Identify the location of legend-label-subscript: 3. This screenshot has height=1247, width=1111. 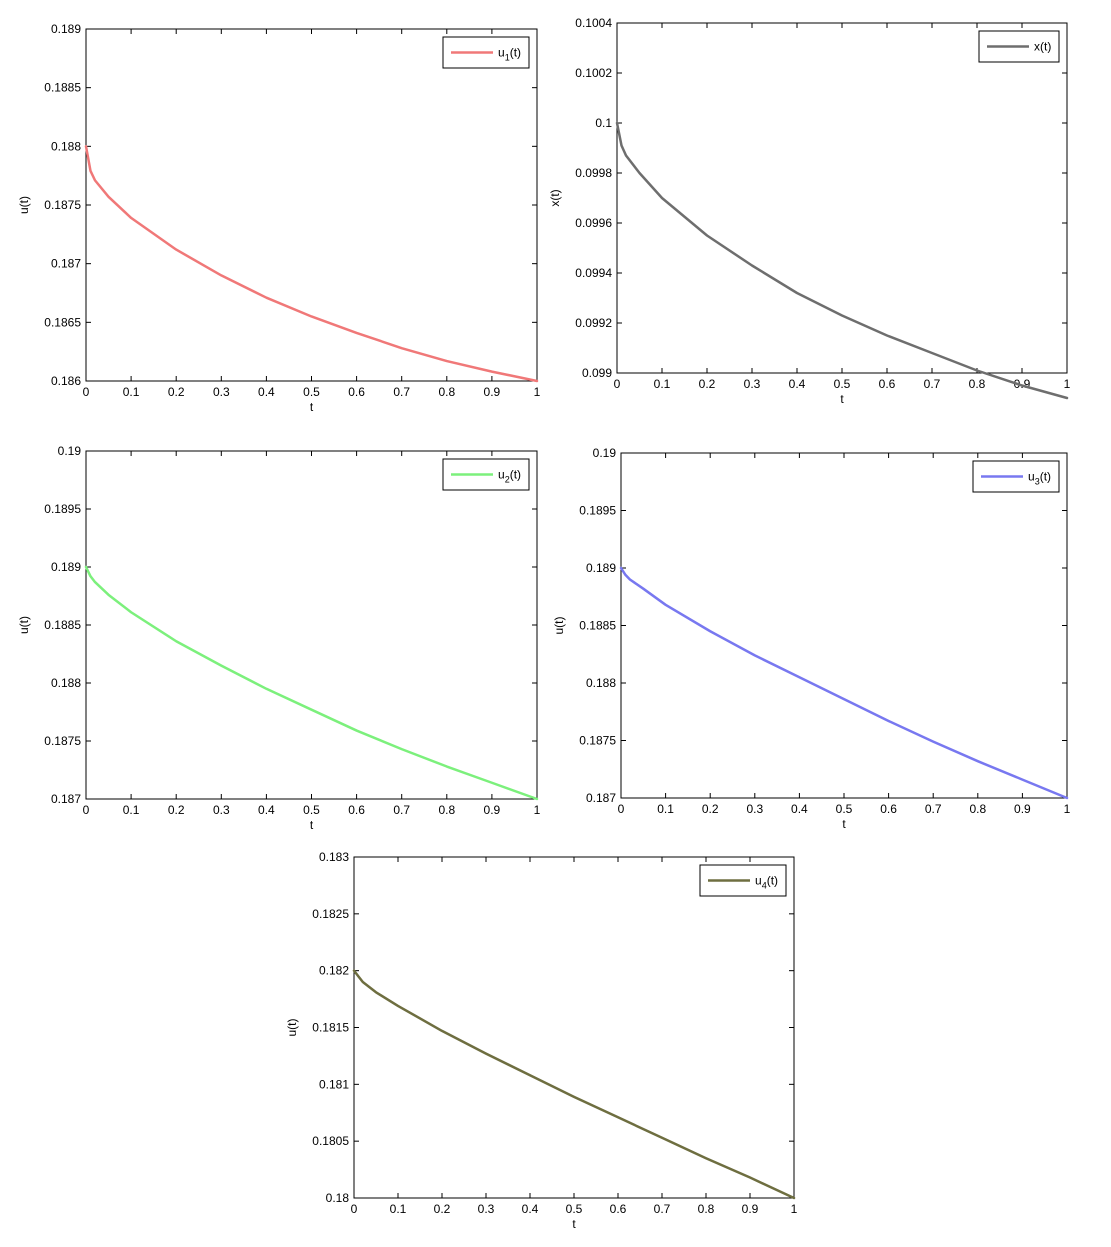
(1037, 482).